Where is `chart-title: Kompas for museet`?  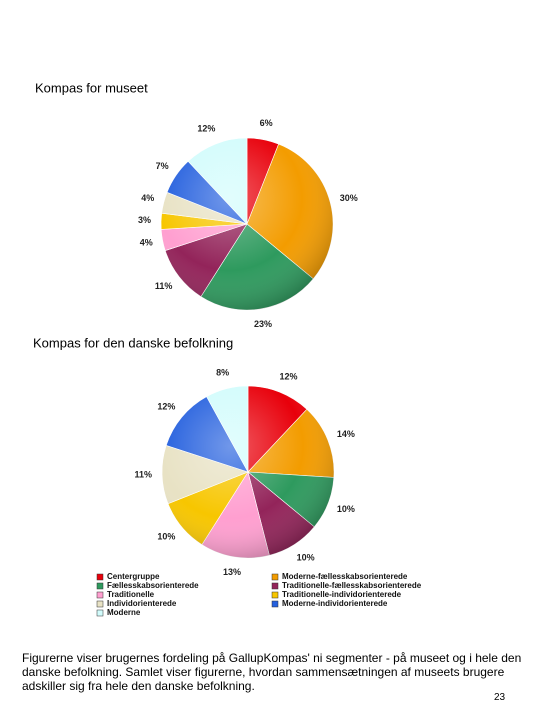
chart-title: Kompas for museet is located at coordinates (91, 87).